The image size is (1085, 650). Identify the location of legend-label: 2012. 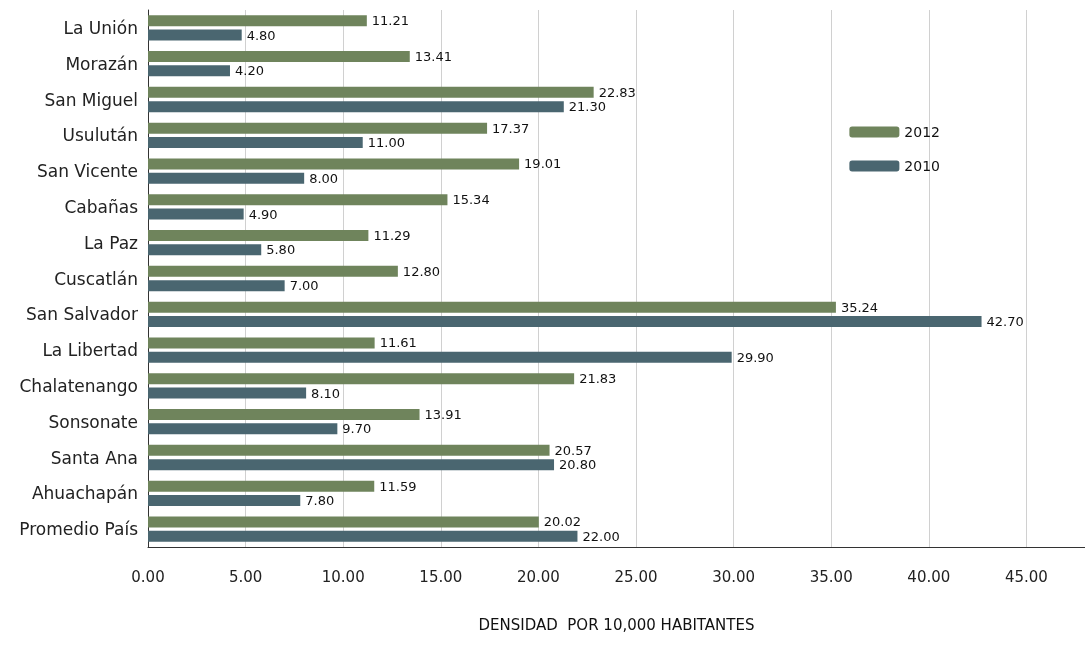
(922, 132).